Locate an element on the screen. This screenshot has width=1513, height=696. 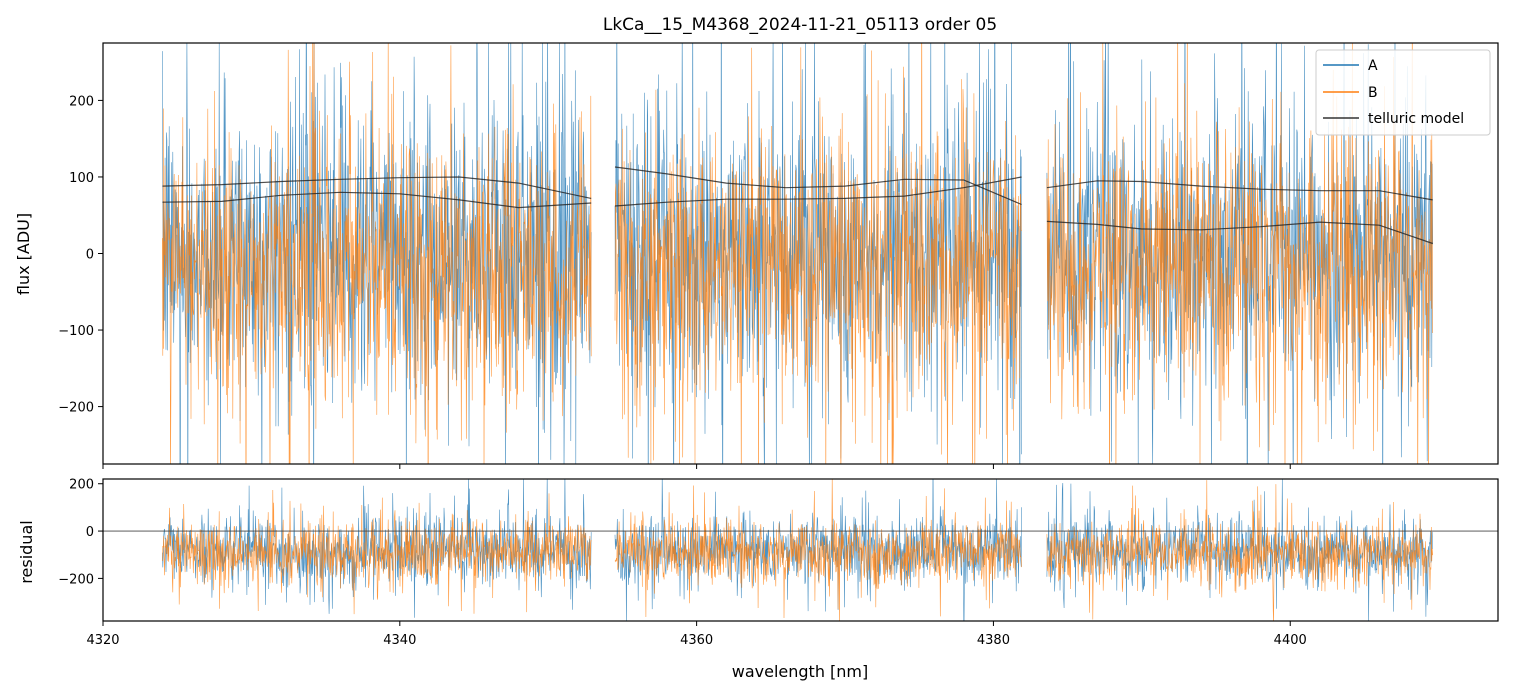
legend-label-b: B is located at coordinates (1373, 93).